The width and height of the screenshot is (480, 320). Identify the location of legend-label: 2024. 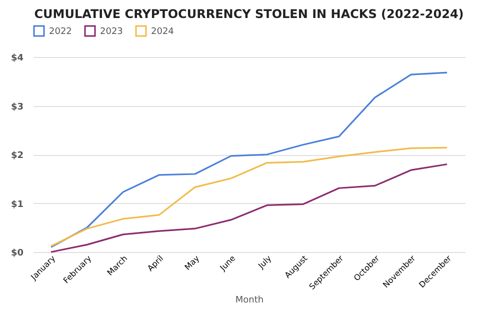
(162, 32).